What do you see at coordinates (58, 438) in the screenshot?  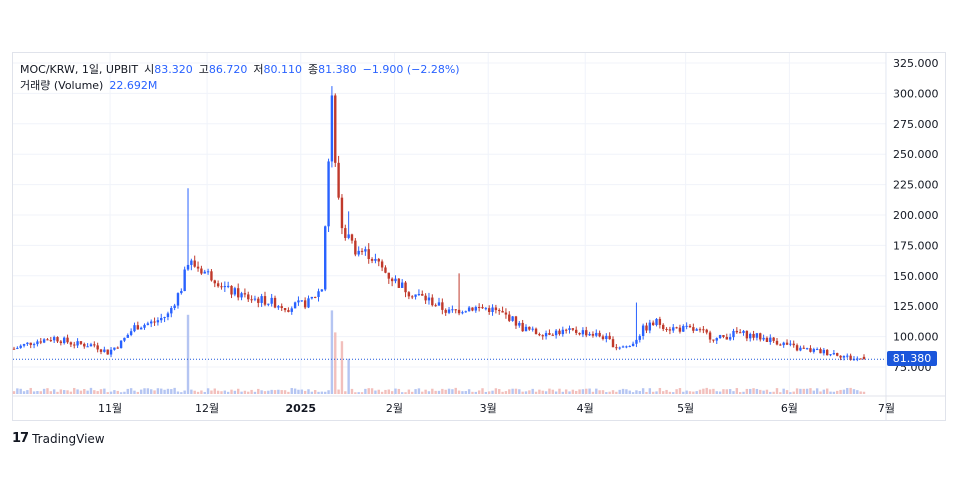 I see `tradingview-logo: 17 TradingView` at bounding box center [58, 438].